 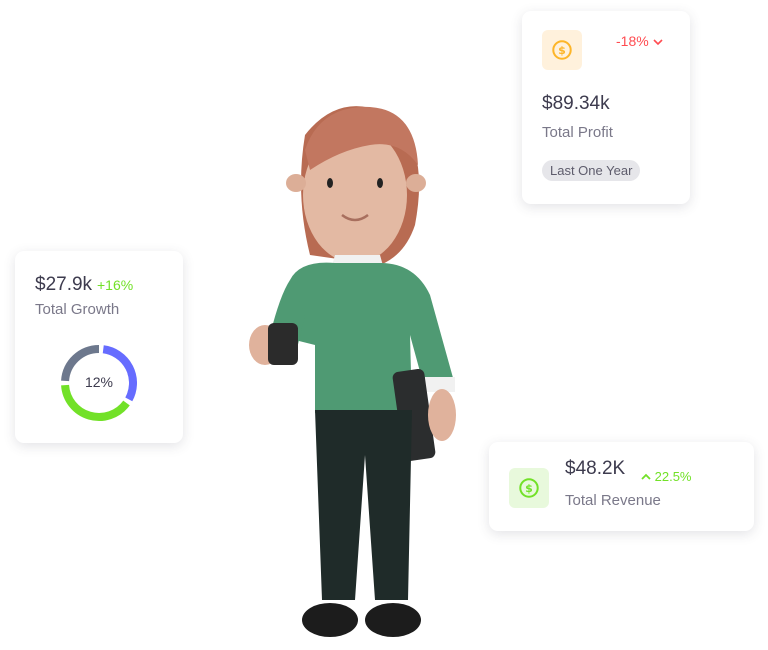 I want to click on revenue-label: Total Revenue, so click(x=613, y=500).